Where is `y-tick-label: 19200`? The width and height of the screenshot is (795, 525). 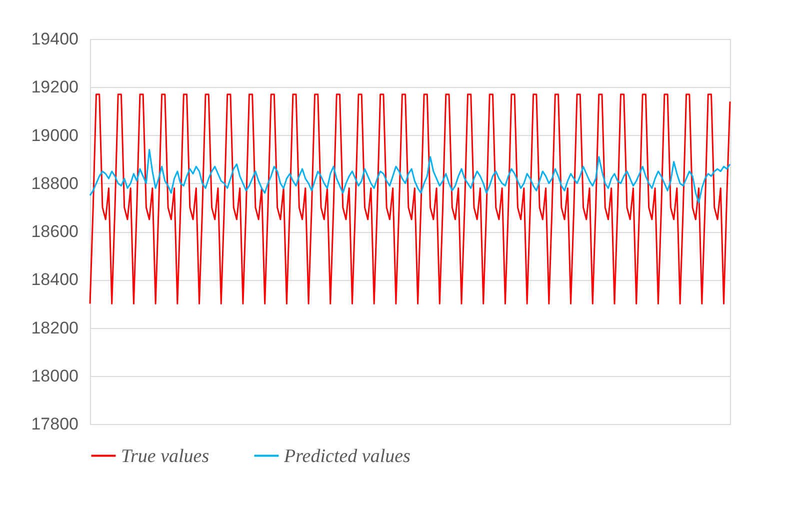 y-tick-label: 19200 is located at coordinates (54, 87).